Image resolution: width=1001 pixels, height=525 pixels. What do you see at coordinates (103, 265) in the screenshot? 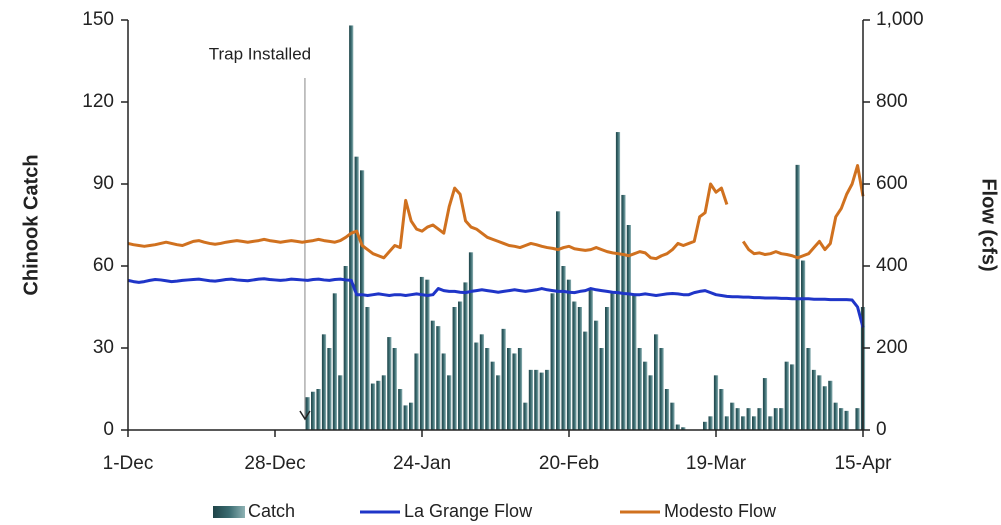
I see `y-tick-label: 60` at bounding box center [103, 265].